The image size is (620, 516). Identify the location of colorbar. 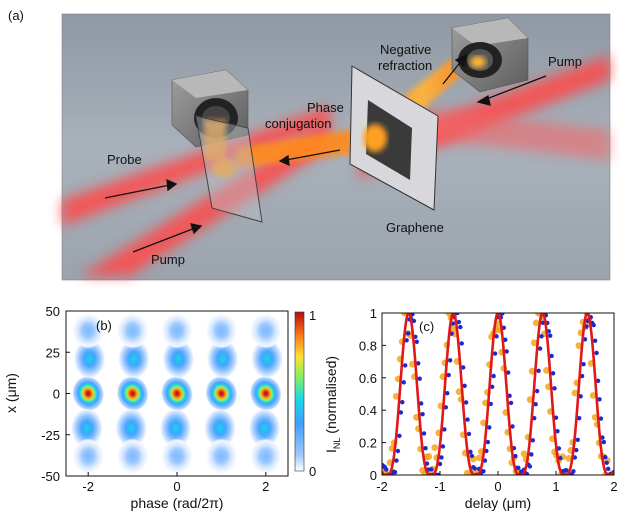
(299, 391).